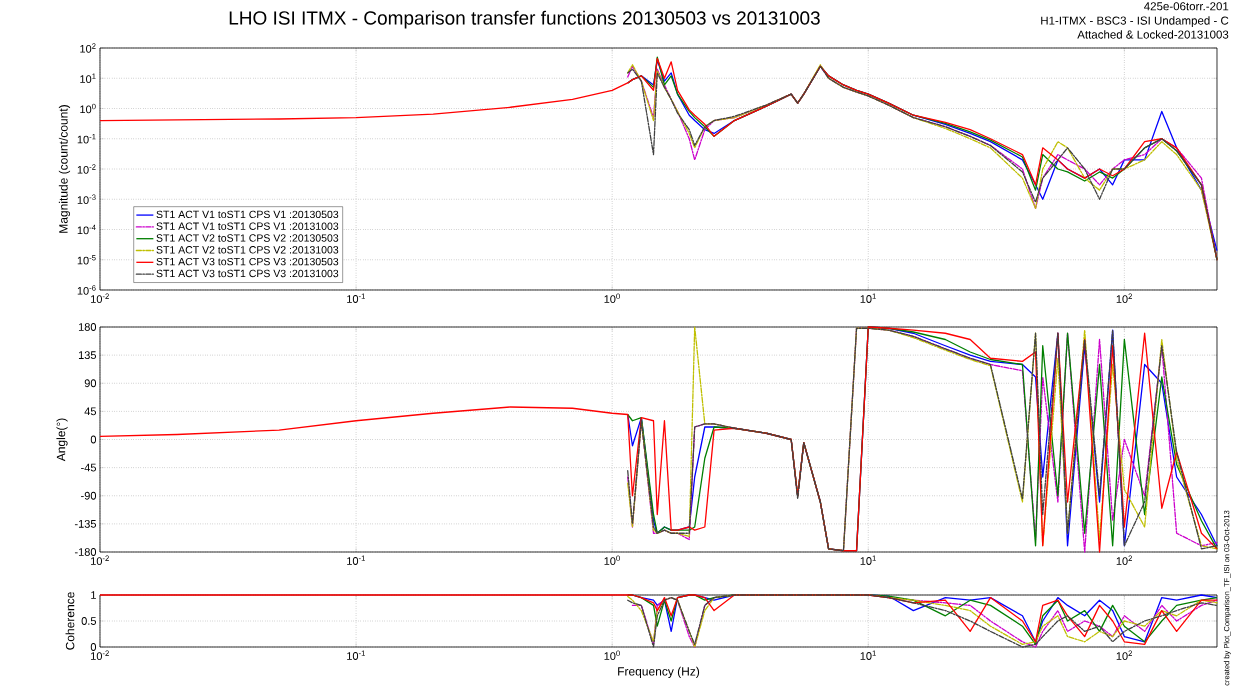 The height and width of the screenshot is (691, 1233). I want to click on text: H1-ITMX - BSC3 - ISI Undamped - C, so click(1135, 21).